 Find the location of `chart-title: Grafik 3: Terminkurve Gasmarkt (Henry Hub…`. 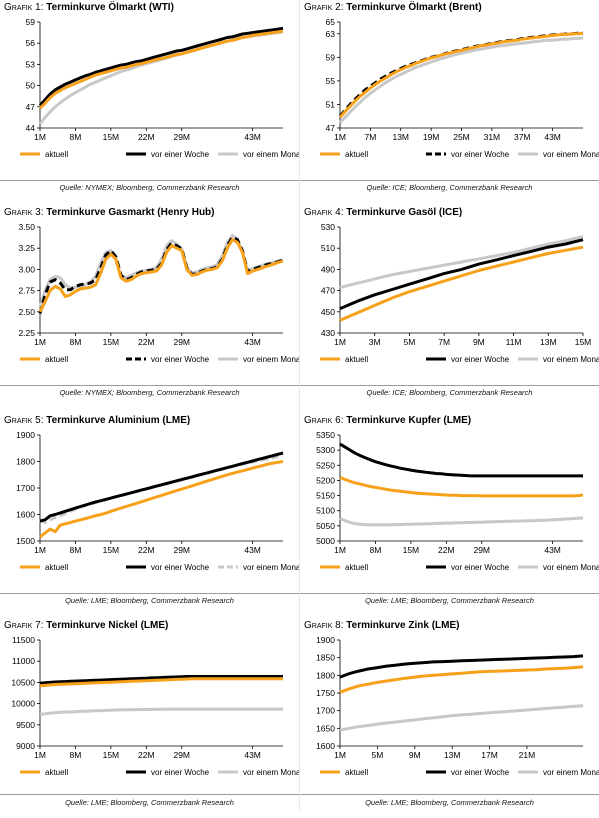

chart-title: Grafik 3: Terminkurve Gasmarkt (Henry Hub… is located at coordinates (109, 212).